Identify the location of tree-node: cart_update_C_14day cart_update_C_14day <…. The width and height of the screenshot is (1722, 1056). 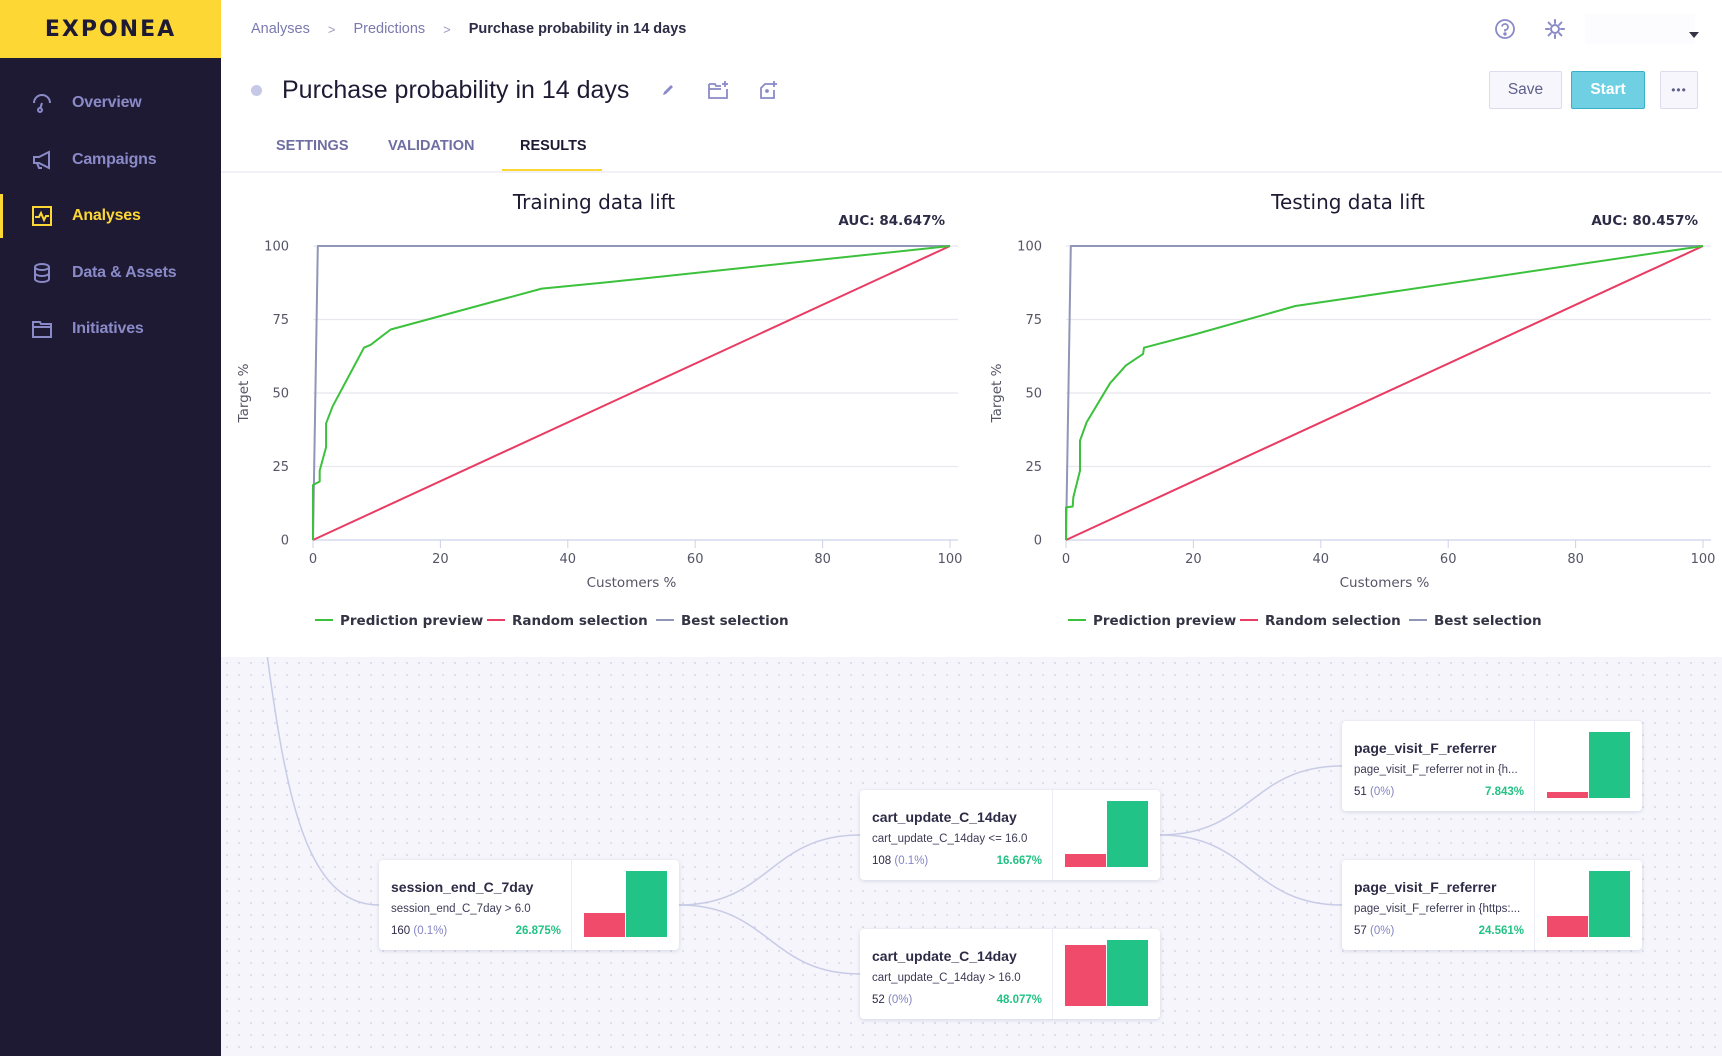
(1010, 835).